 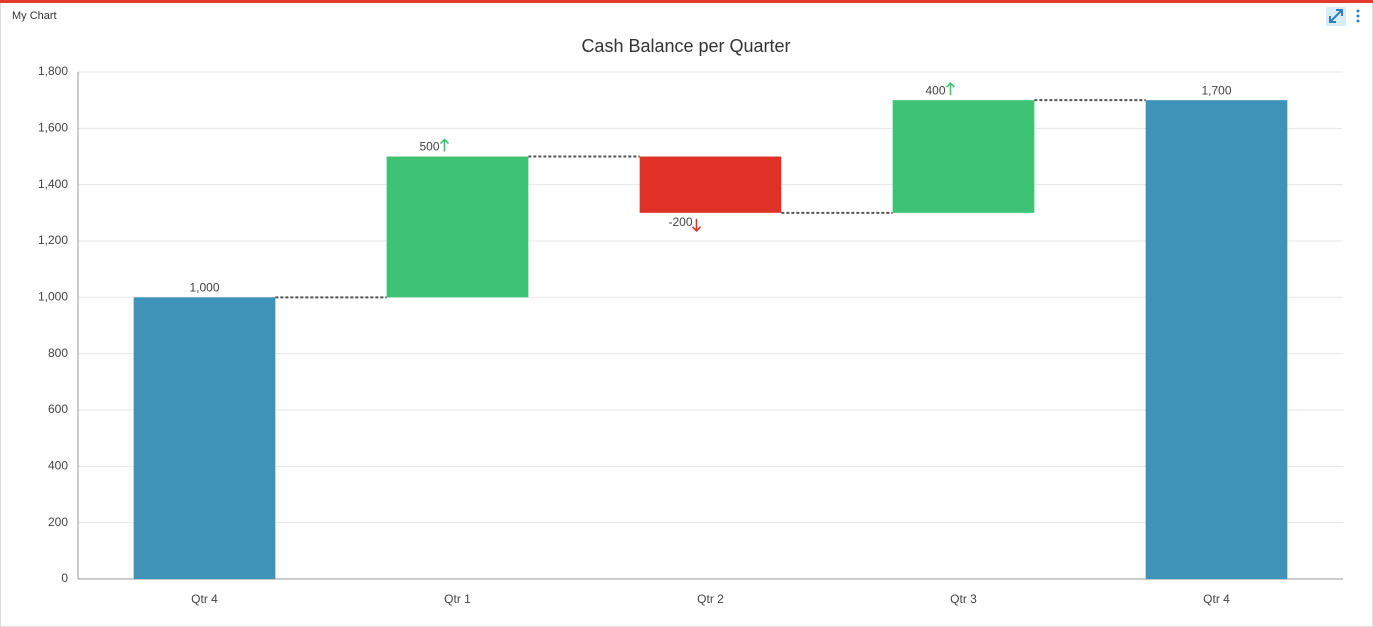 What do you see at coordinates (34, 16) in the screenshot?
I see `panel-title: My Chart` at bounding box center [34, 16].